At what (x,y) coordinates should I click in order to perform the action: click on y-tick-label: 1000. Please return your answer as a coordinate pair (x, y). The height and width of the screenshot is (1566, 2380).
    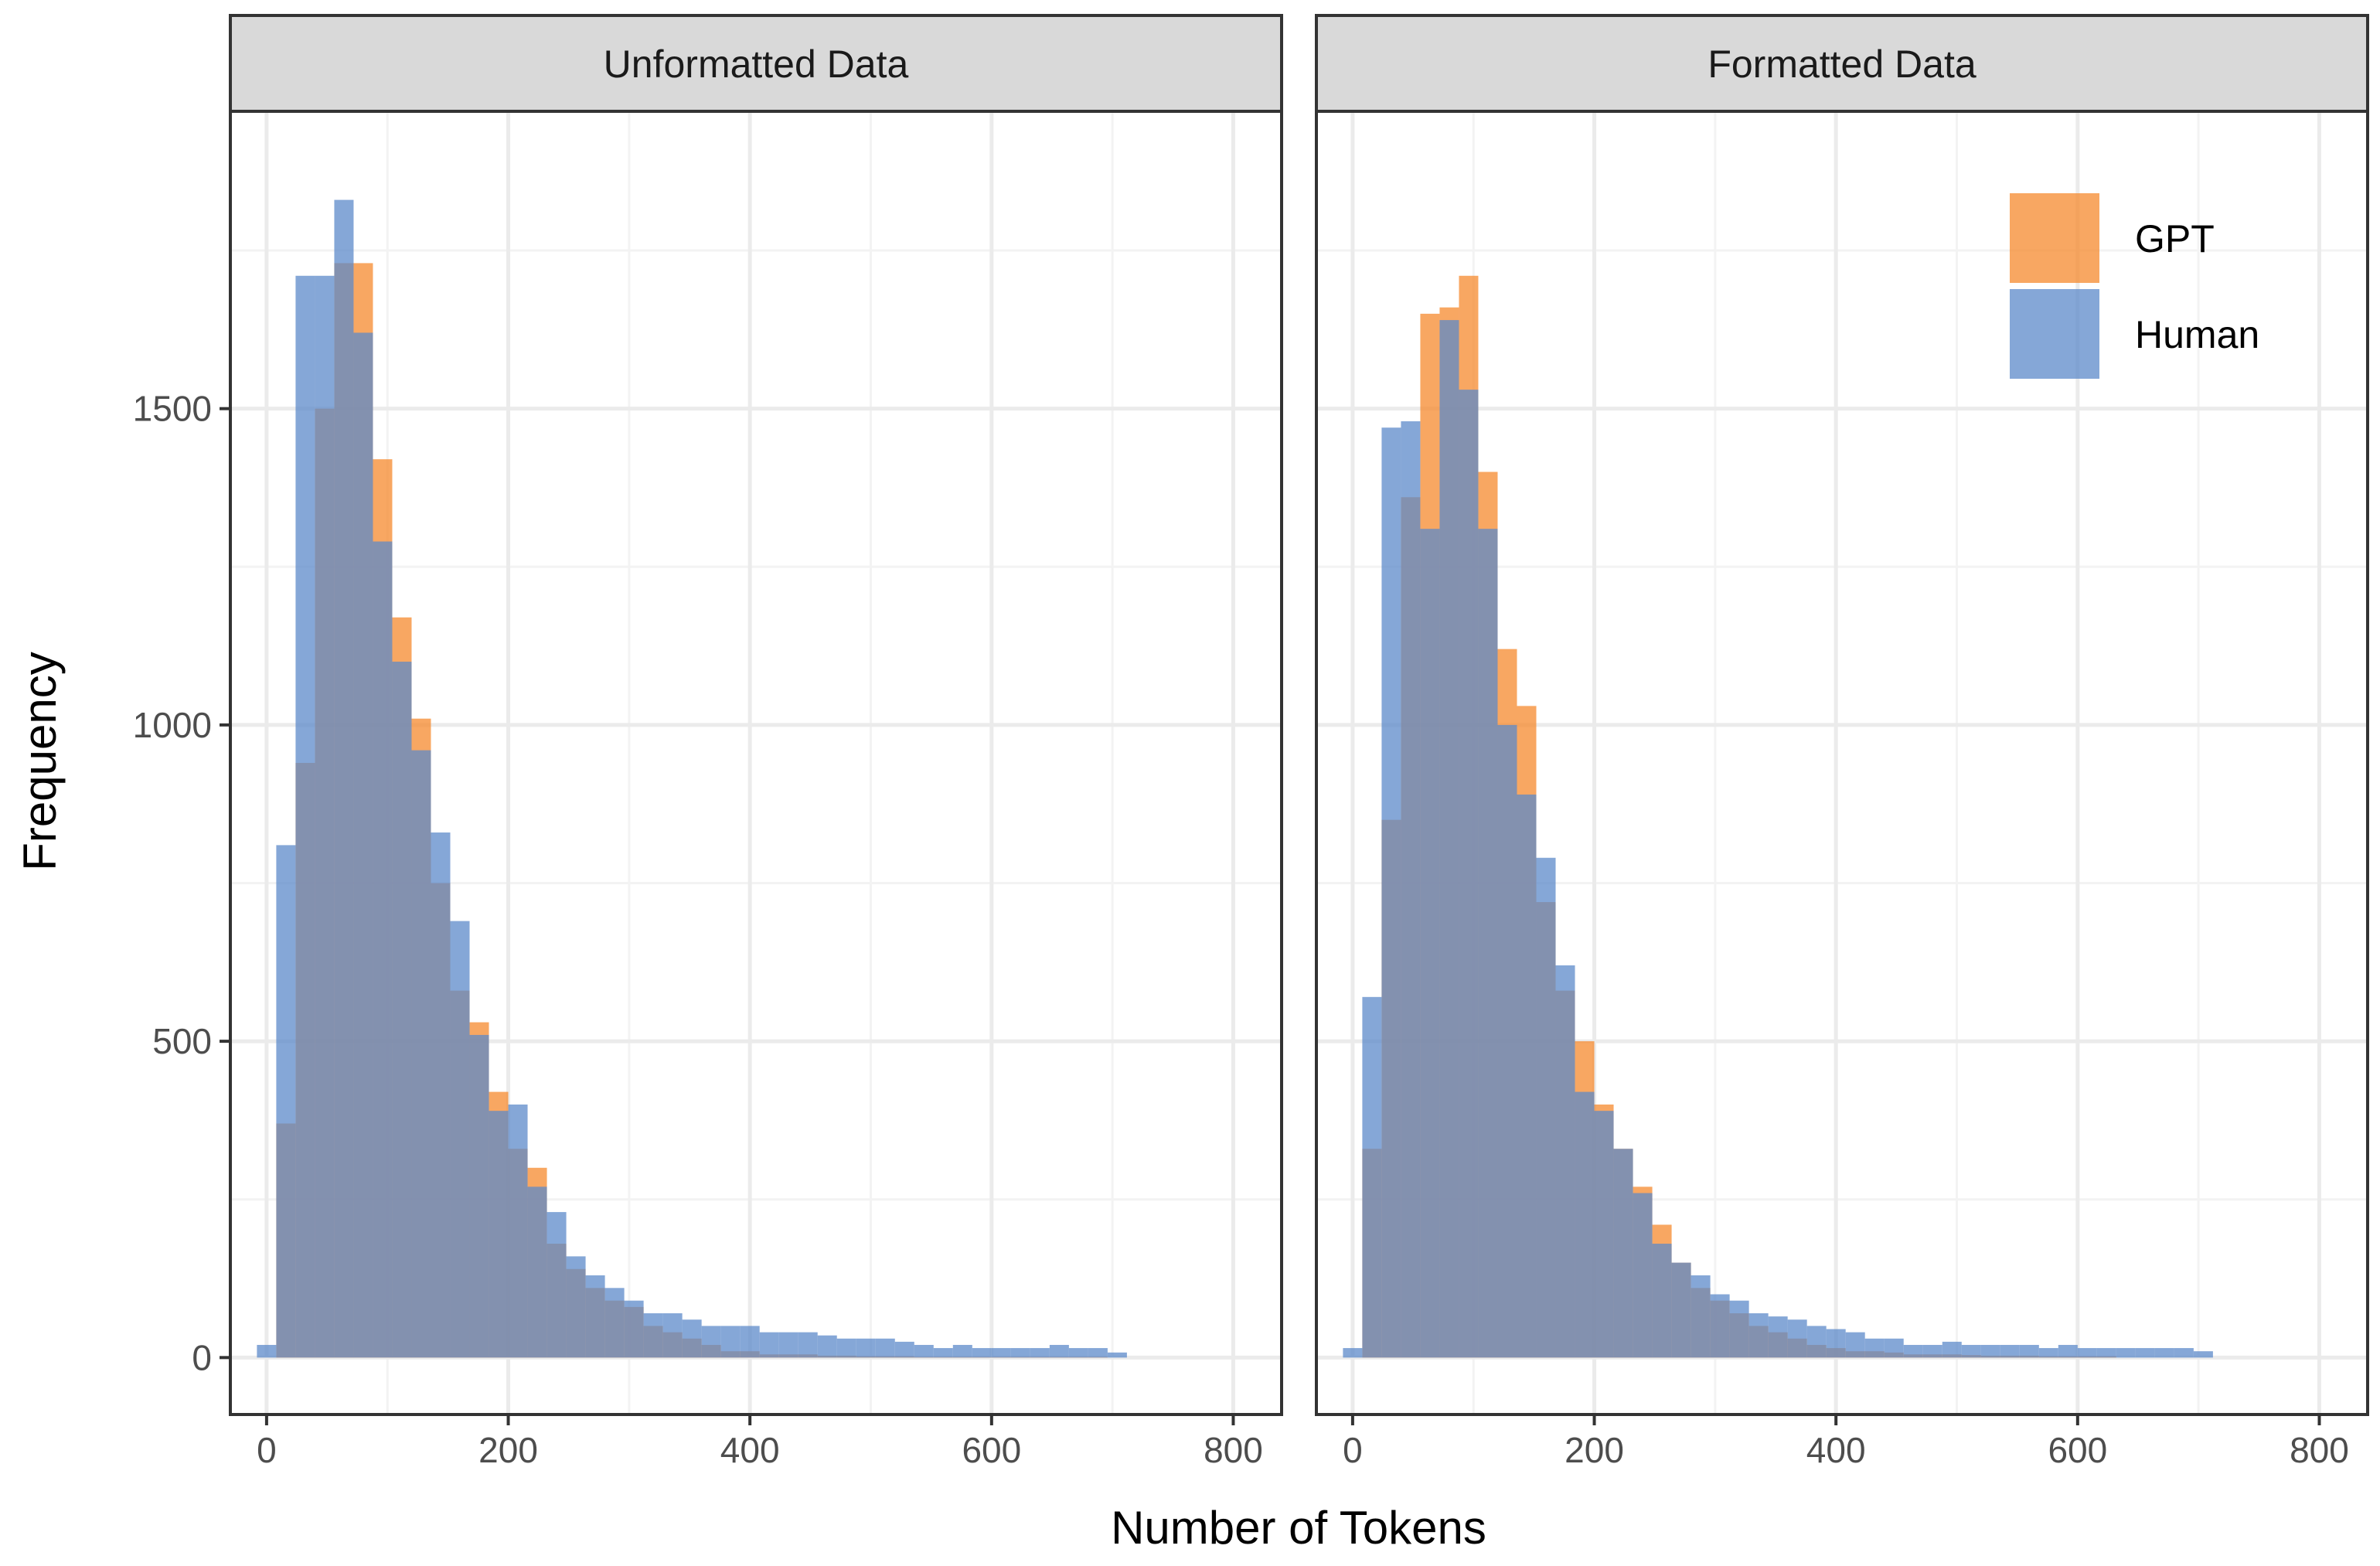
    Looking at the image, I should click on (172, 725).